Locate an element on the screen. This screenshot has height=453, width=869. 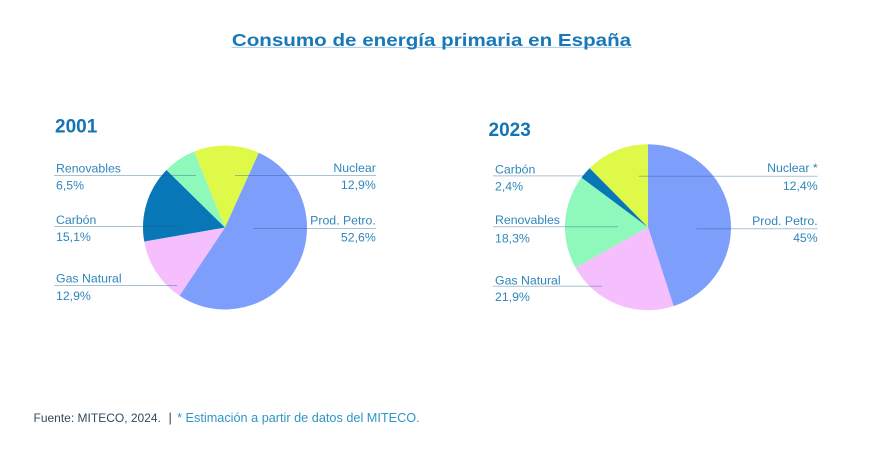
svg-text: 2,4% is located at coordinates (509, 187).